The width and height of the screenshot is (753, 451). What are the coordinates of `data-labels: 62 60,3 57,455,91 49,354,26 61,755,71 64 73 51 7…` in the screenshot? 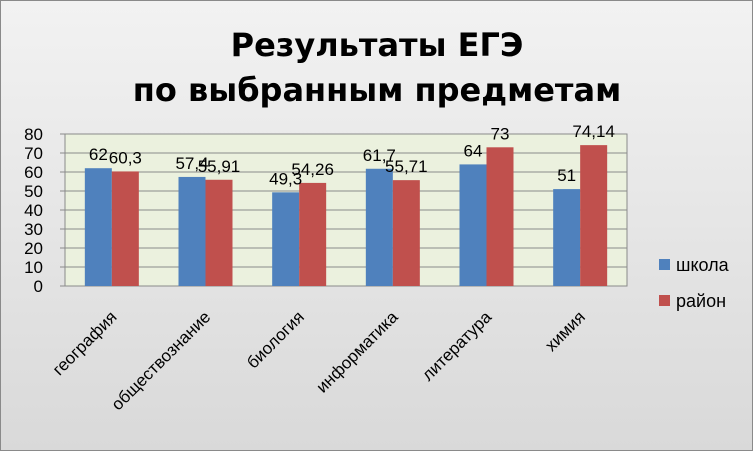 It's located at (352, 155).